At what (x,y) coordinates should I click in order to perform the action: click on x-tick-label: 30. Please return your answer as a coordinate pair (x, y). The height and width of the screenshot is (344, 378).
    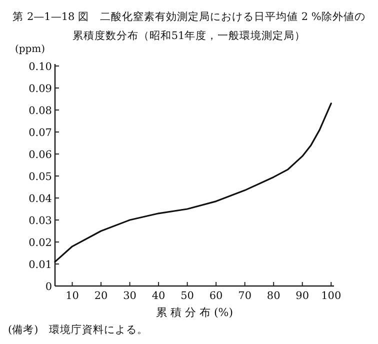
    Looking at the image, I should click on (129, 296).